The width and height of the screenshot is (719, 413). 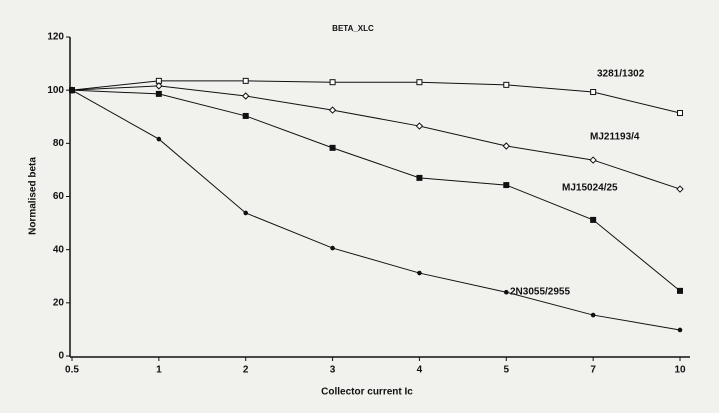 What do you see at coordinates (680, 370) in the screenshot?
I see `x-tick-label: 10` at bounding box center [680, 370].